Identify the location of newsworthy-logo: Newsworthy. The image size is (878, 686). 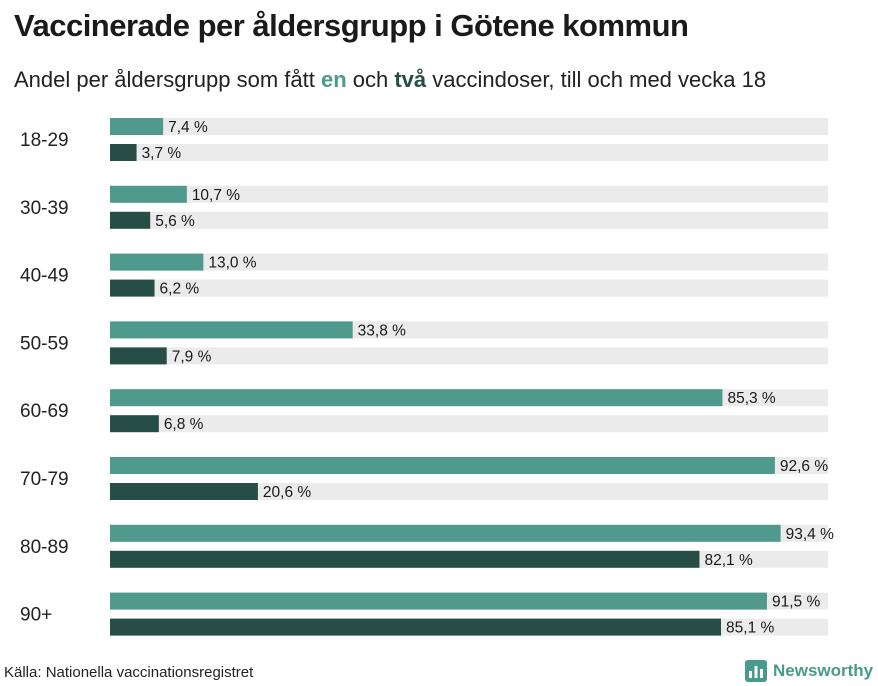
(809, 671).